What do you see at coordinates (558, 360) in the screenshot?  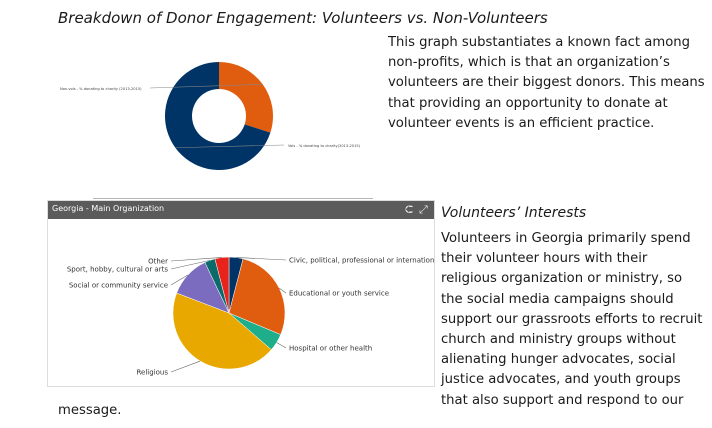 I see `paragraph-line: alienating hunger advocates, social` at bounding box center [558, 360].